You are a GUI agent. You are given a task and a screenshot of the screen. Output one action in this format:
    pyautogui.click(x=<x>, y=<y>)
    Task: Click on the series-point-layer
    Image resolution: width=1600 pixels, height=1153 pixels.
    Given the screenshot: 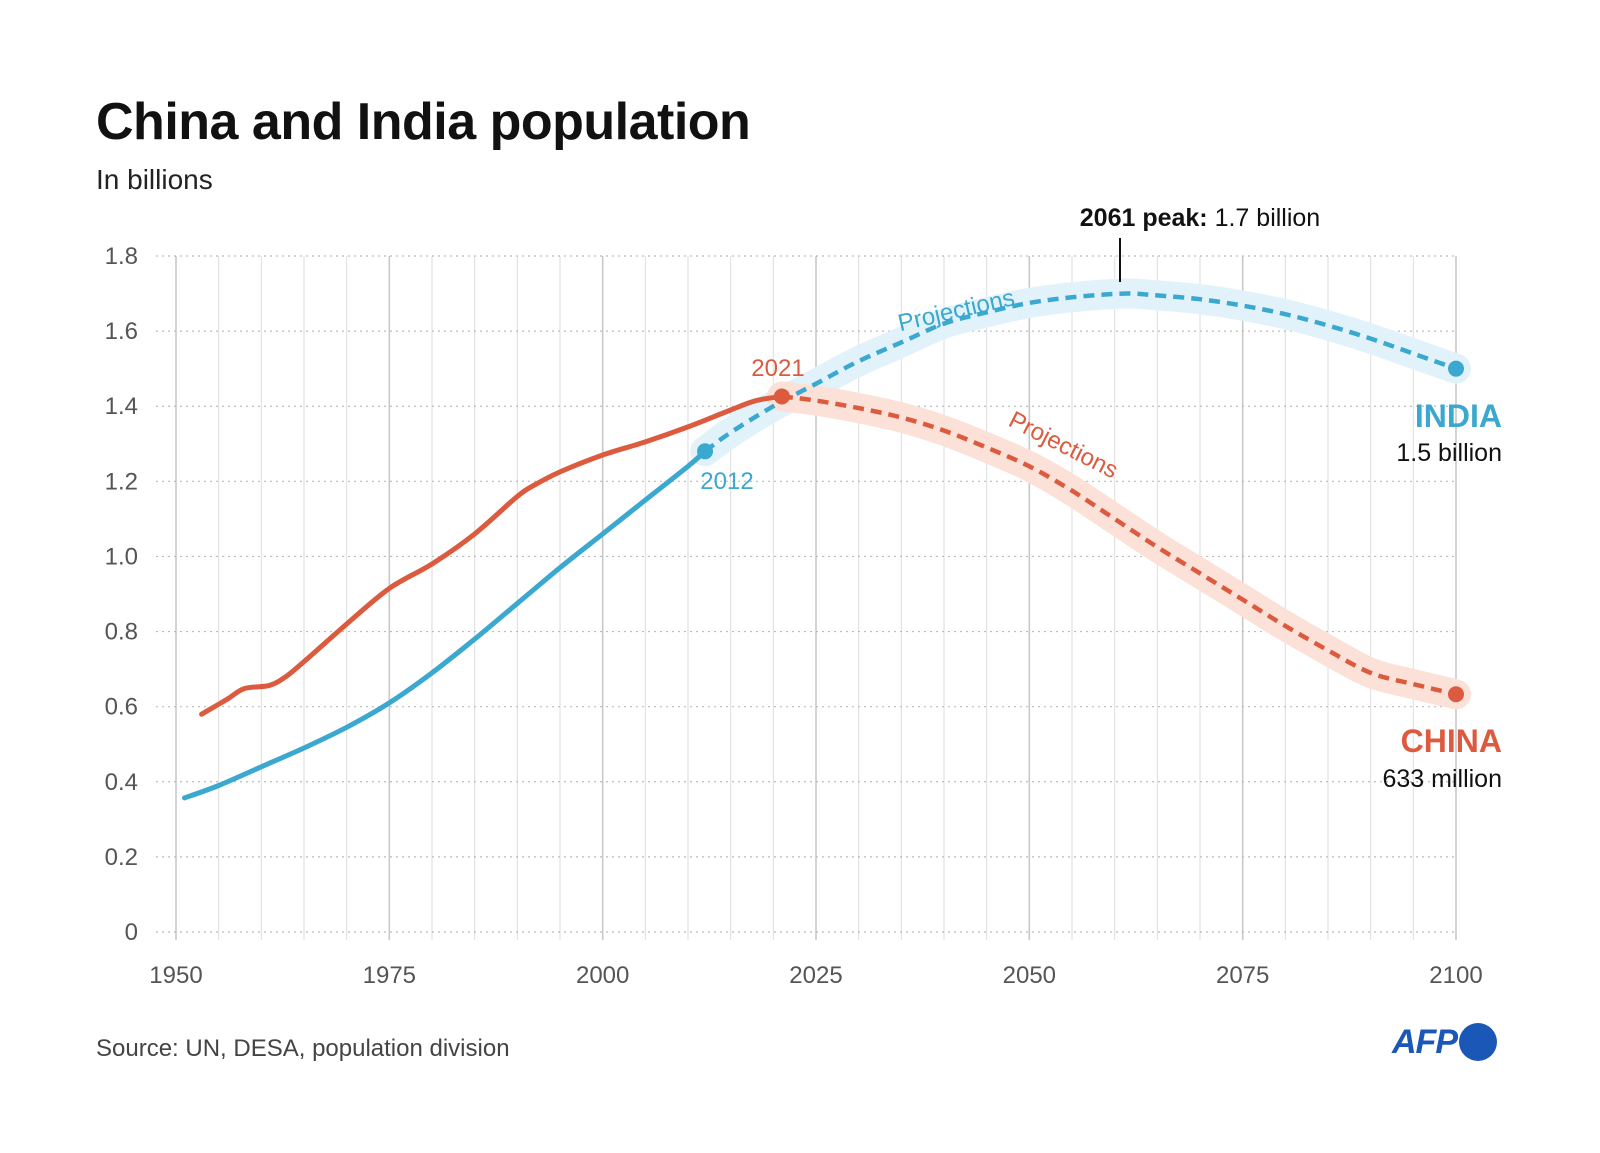 What is the action you would take?
    pyautogui.click(x=1080, y=531)
    